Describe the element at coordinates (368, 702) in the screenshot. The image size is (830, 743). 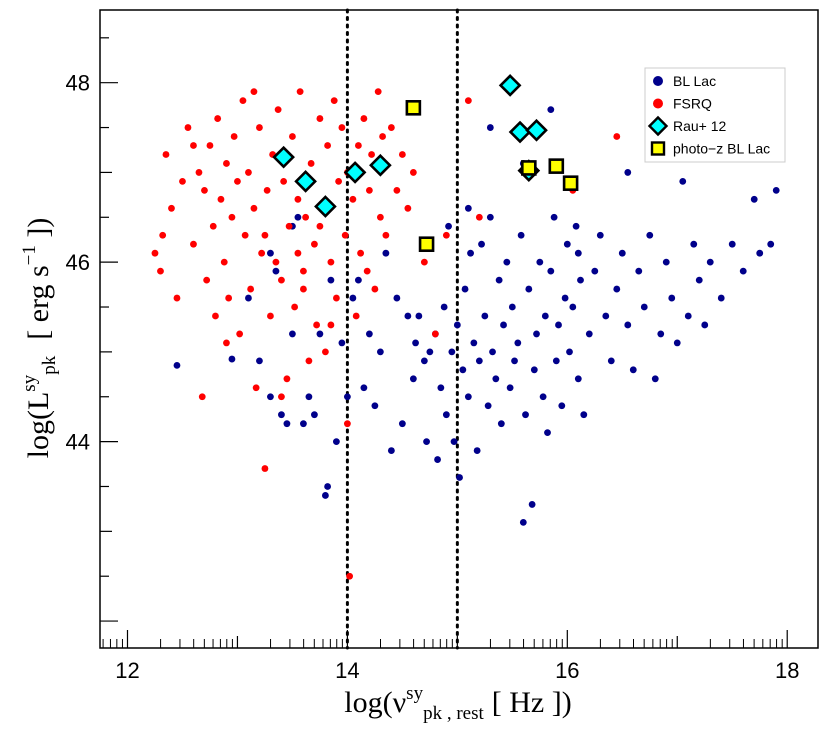
I see `x-label-prefix: log(` at that location.